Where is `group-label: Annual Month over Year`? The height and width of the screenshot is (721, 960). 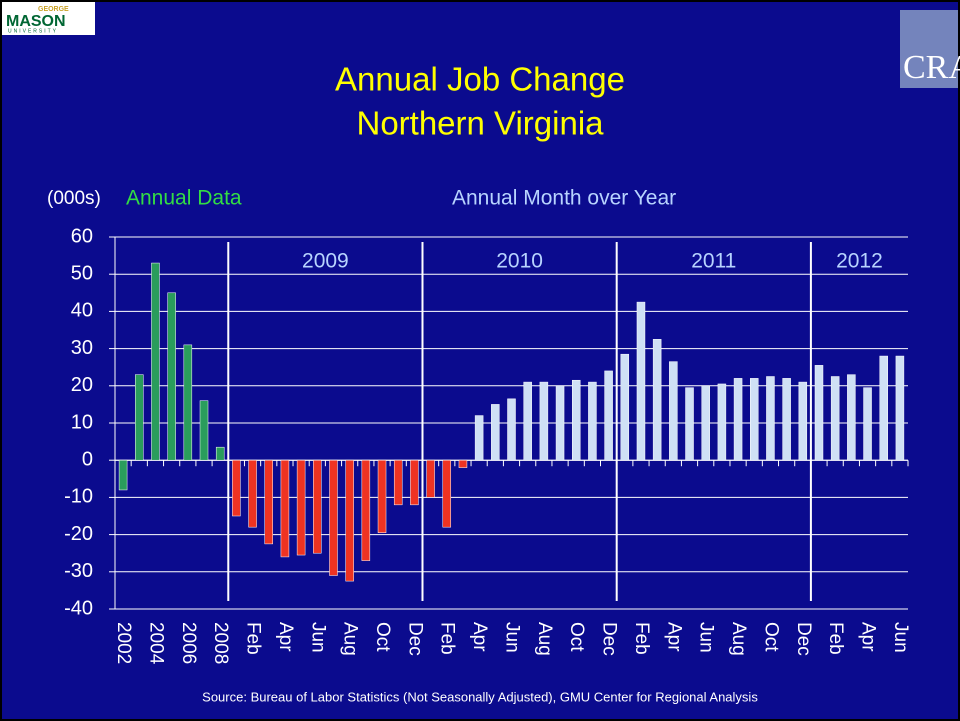 group-label: Annual Month over Year is located at coordinates (564, 198).